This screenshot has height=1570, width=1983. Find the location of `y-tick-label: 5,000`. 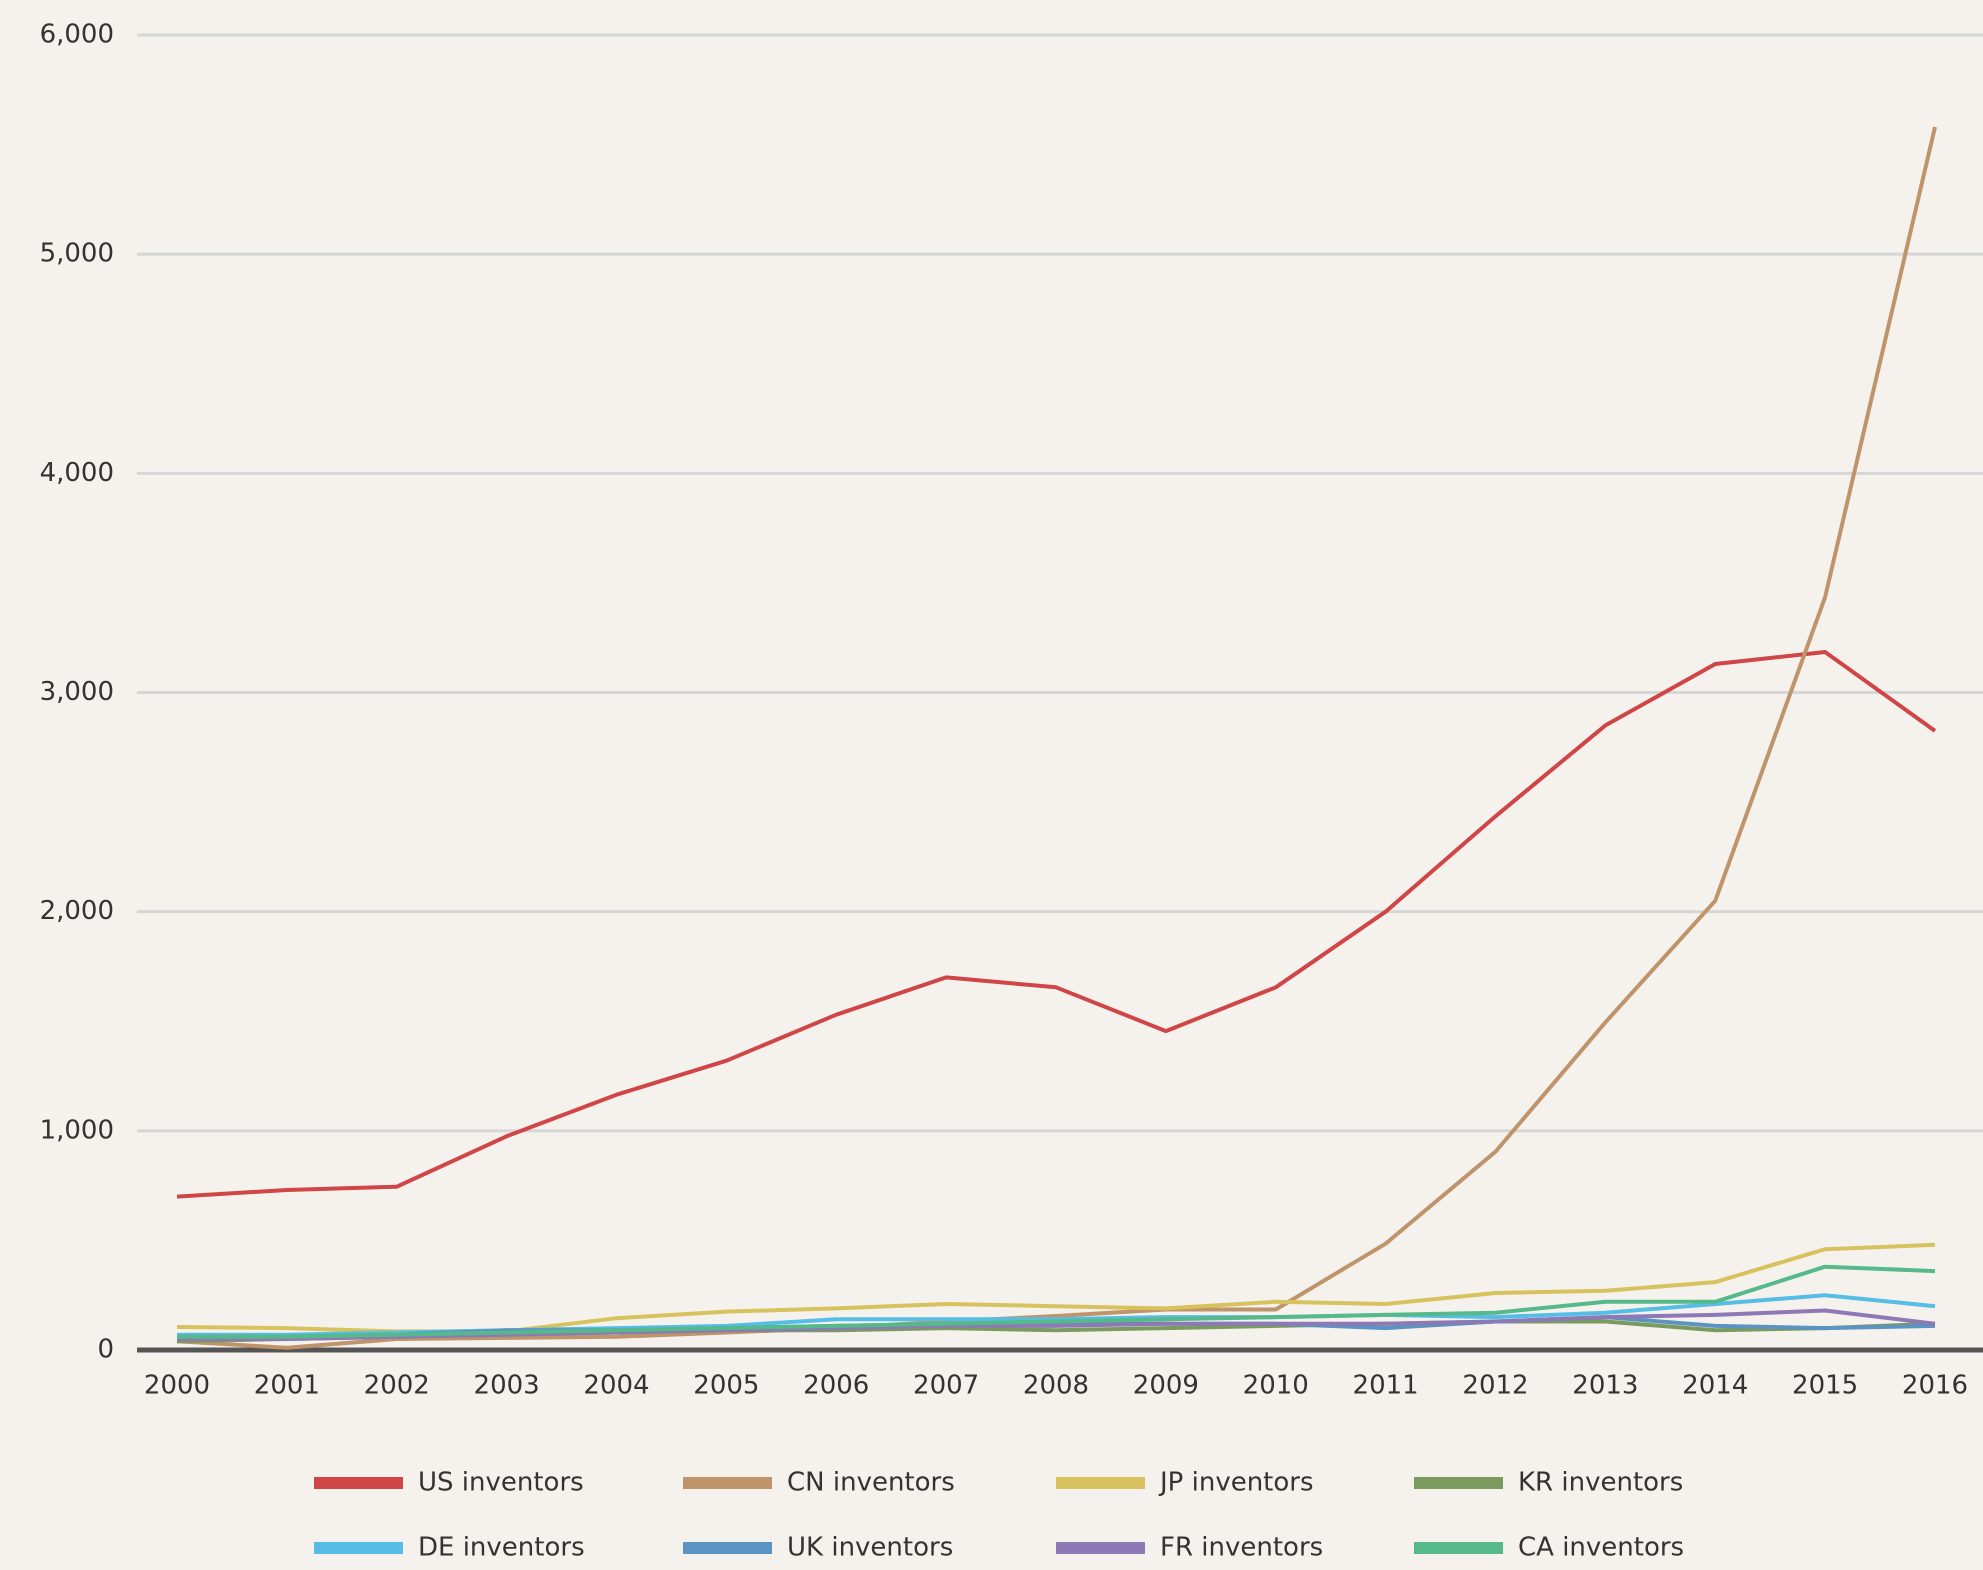

y-tick-label: 5,000 is located at coordinates (77, 254).